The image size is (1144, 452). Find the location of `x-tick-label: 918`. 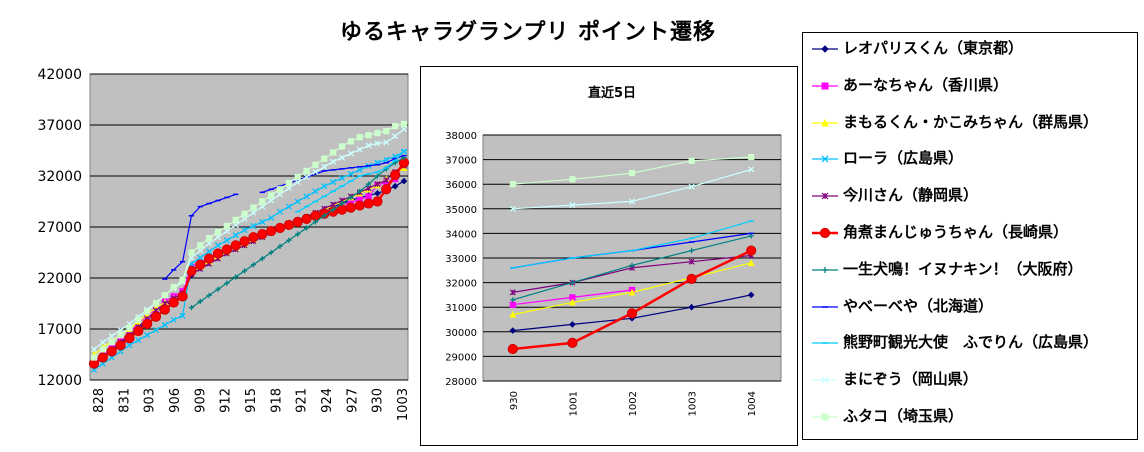

x-tick-label: 918 is located at coordinates (276, 400).